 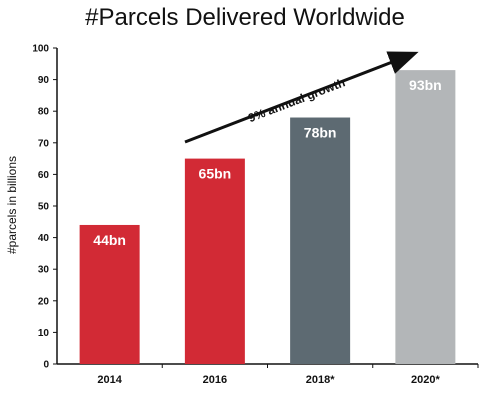 I want to click on y-tick-label: 50, so click(x=44, y=207).